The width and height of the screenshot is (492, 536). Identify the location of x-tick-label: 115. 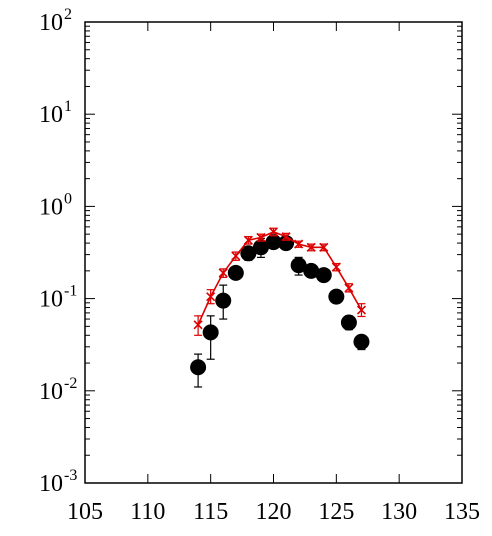
(210, 512).